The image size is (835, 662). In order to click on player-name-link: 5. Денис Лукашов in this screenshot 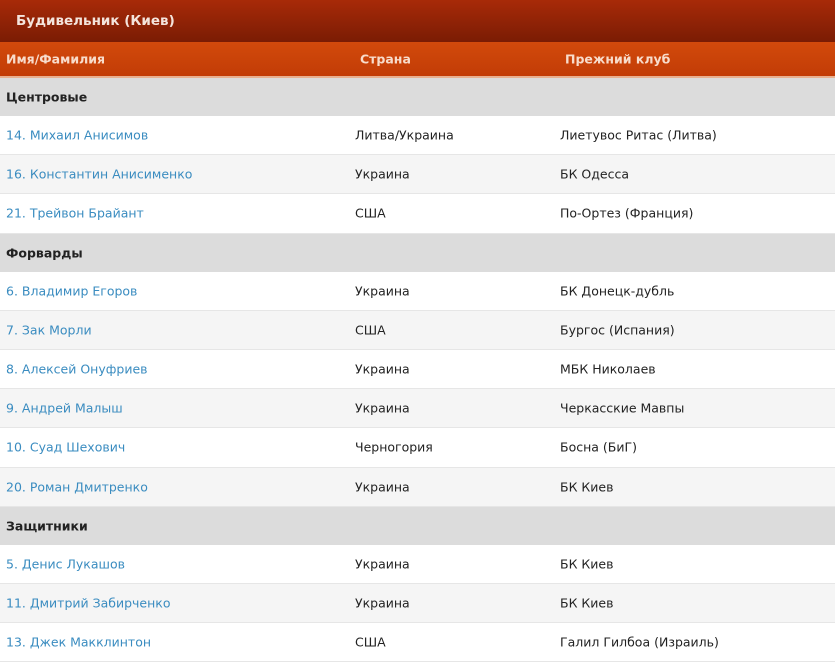, I will do `click(65, 564)`.